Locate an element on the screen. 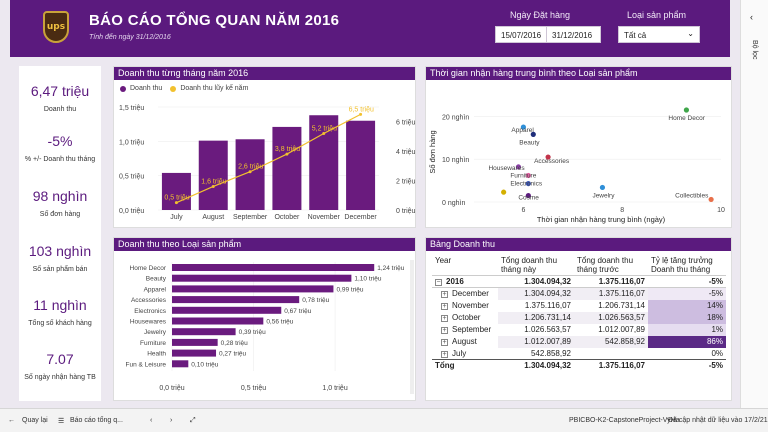 The image size is (768, 432). table-row: + September 1.026.563,57 1.012.007,89 1% is located at coordinates (579, 329).